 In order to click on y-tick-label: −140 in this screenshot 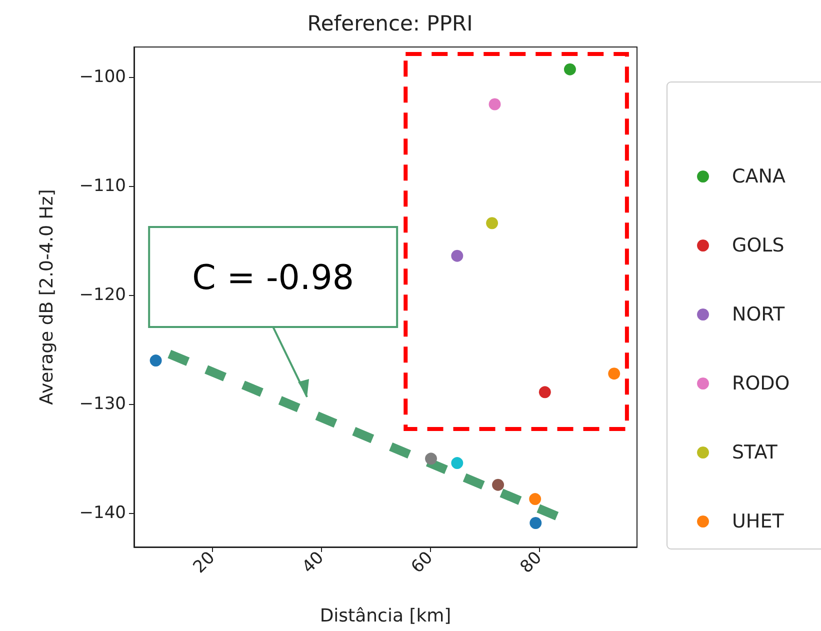, I will do `click(102, 513)`.